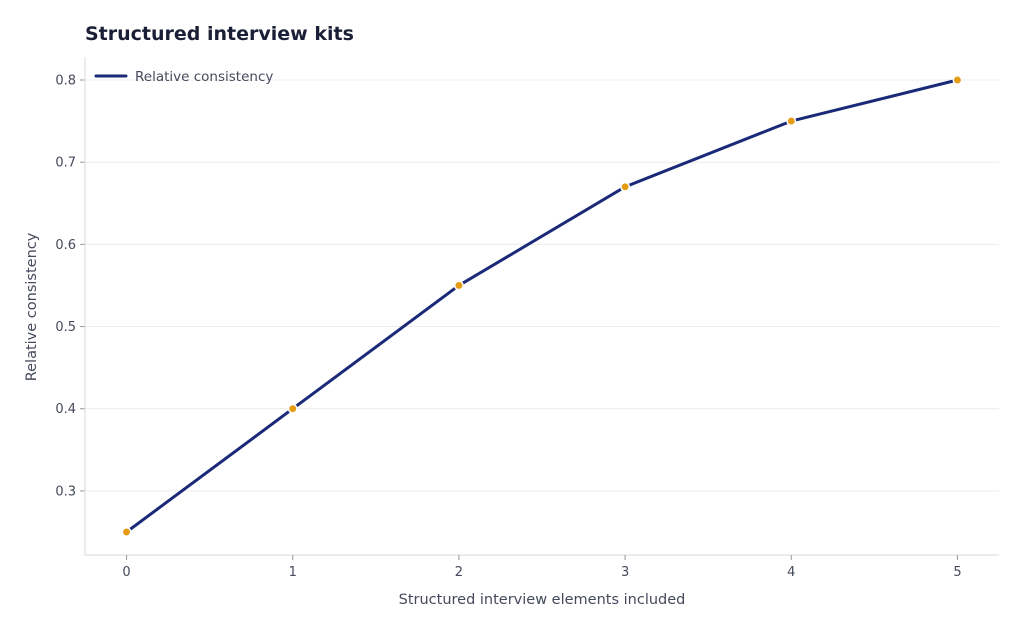 The width and height of the screenshot is (1024, 631). I want to click on legend-entry: Relative consistency, so click(204, 77).